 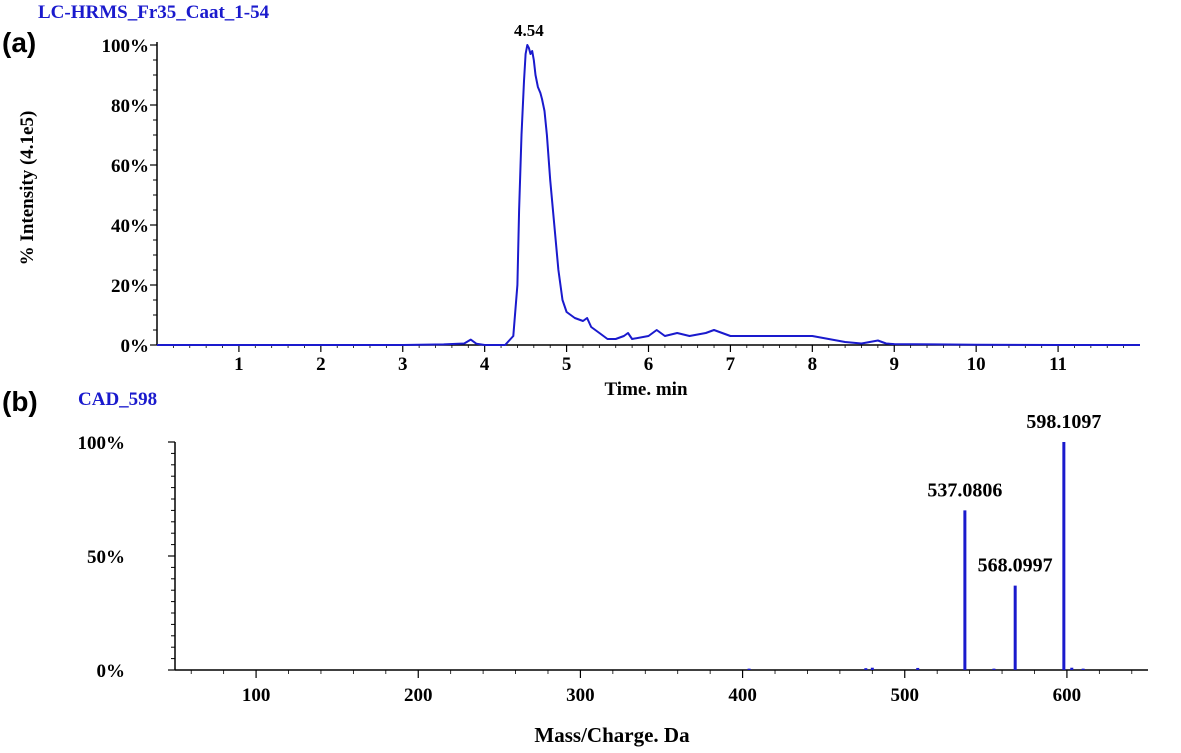 What do you see at coordinates (645, 389) in the screenshot?
I see `chromatogram-x-axis-title: Time. min` at bounding box center [645, 389].